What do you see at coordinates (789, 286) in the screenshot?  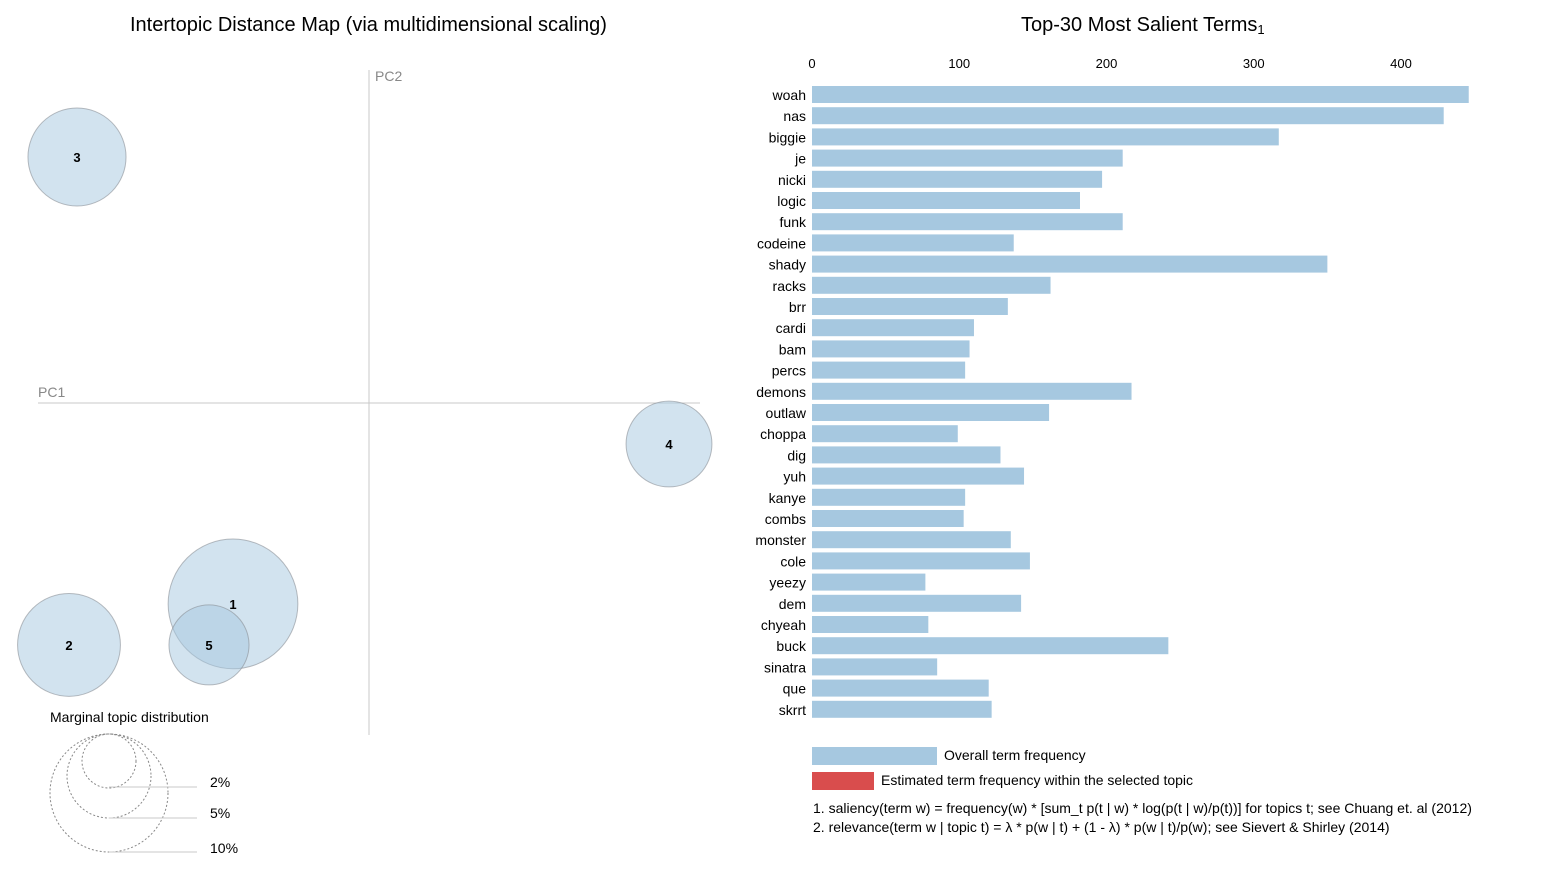 I see `term-label-racks: racks` at bounding box center [789, 286].